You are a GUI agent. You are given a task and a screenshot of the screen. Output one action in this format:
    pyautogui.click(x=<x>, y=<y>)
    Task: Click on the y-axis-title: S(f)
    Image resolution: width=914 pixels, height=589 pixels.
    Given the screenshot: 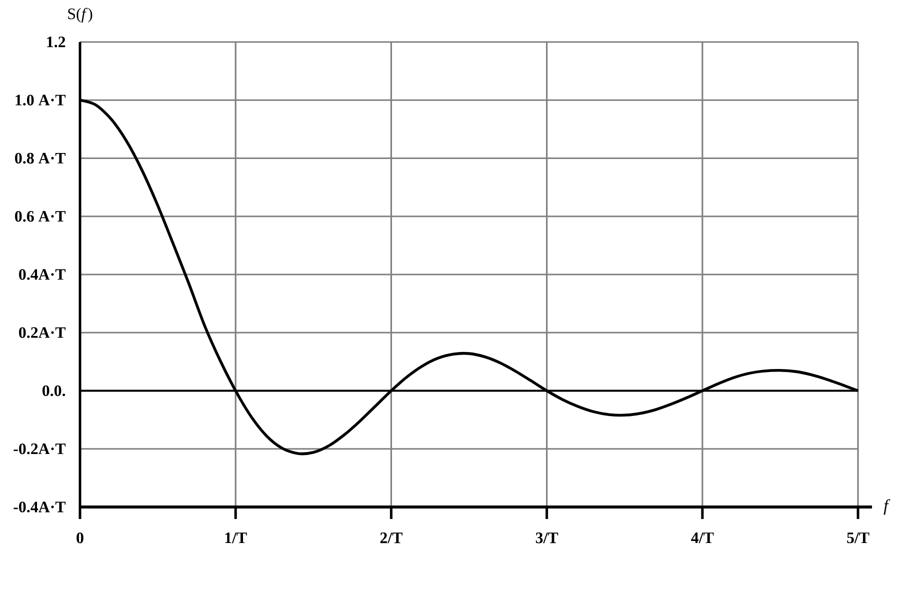 What is the action you would take?
    pyautogui.click(x=80, y=15)
    